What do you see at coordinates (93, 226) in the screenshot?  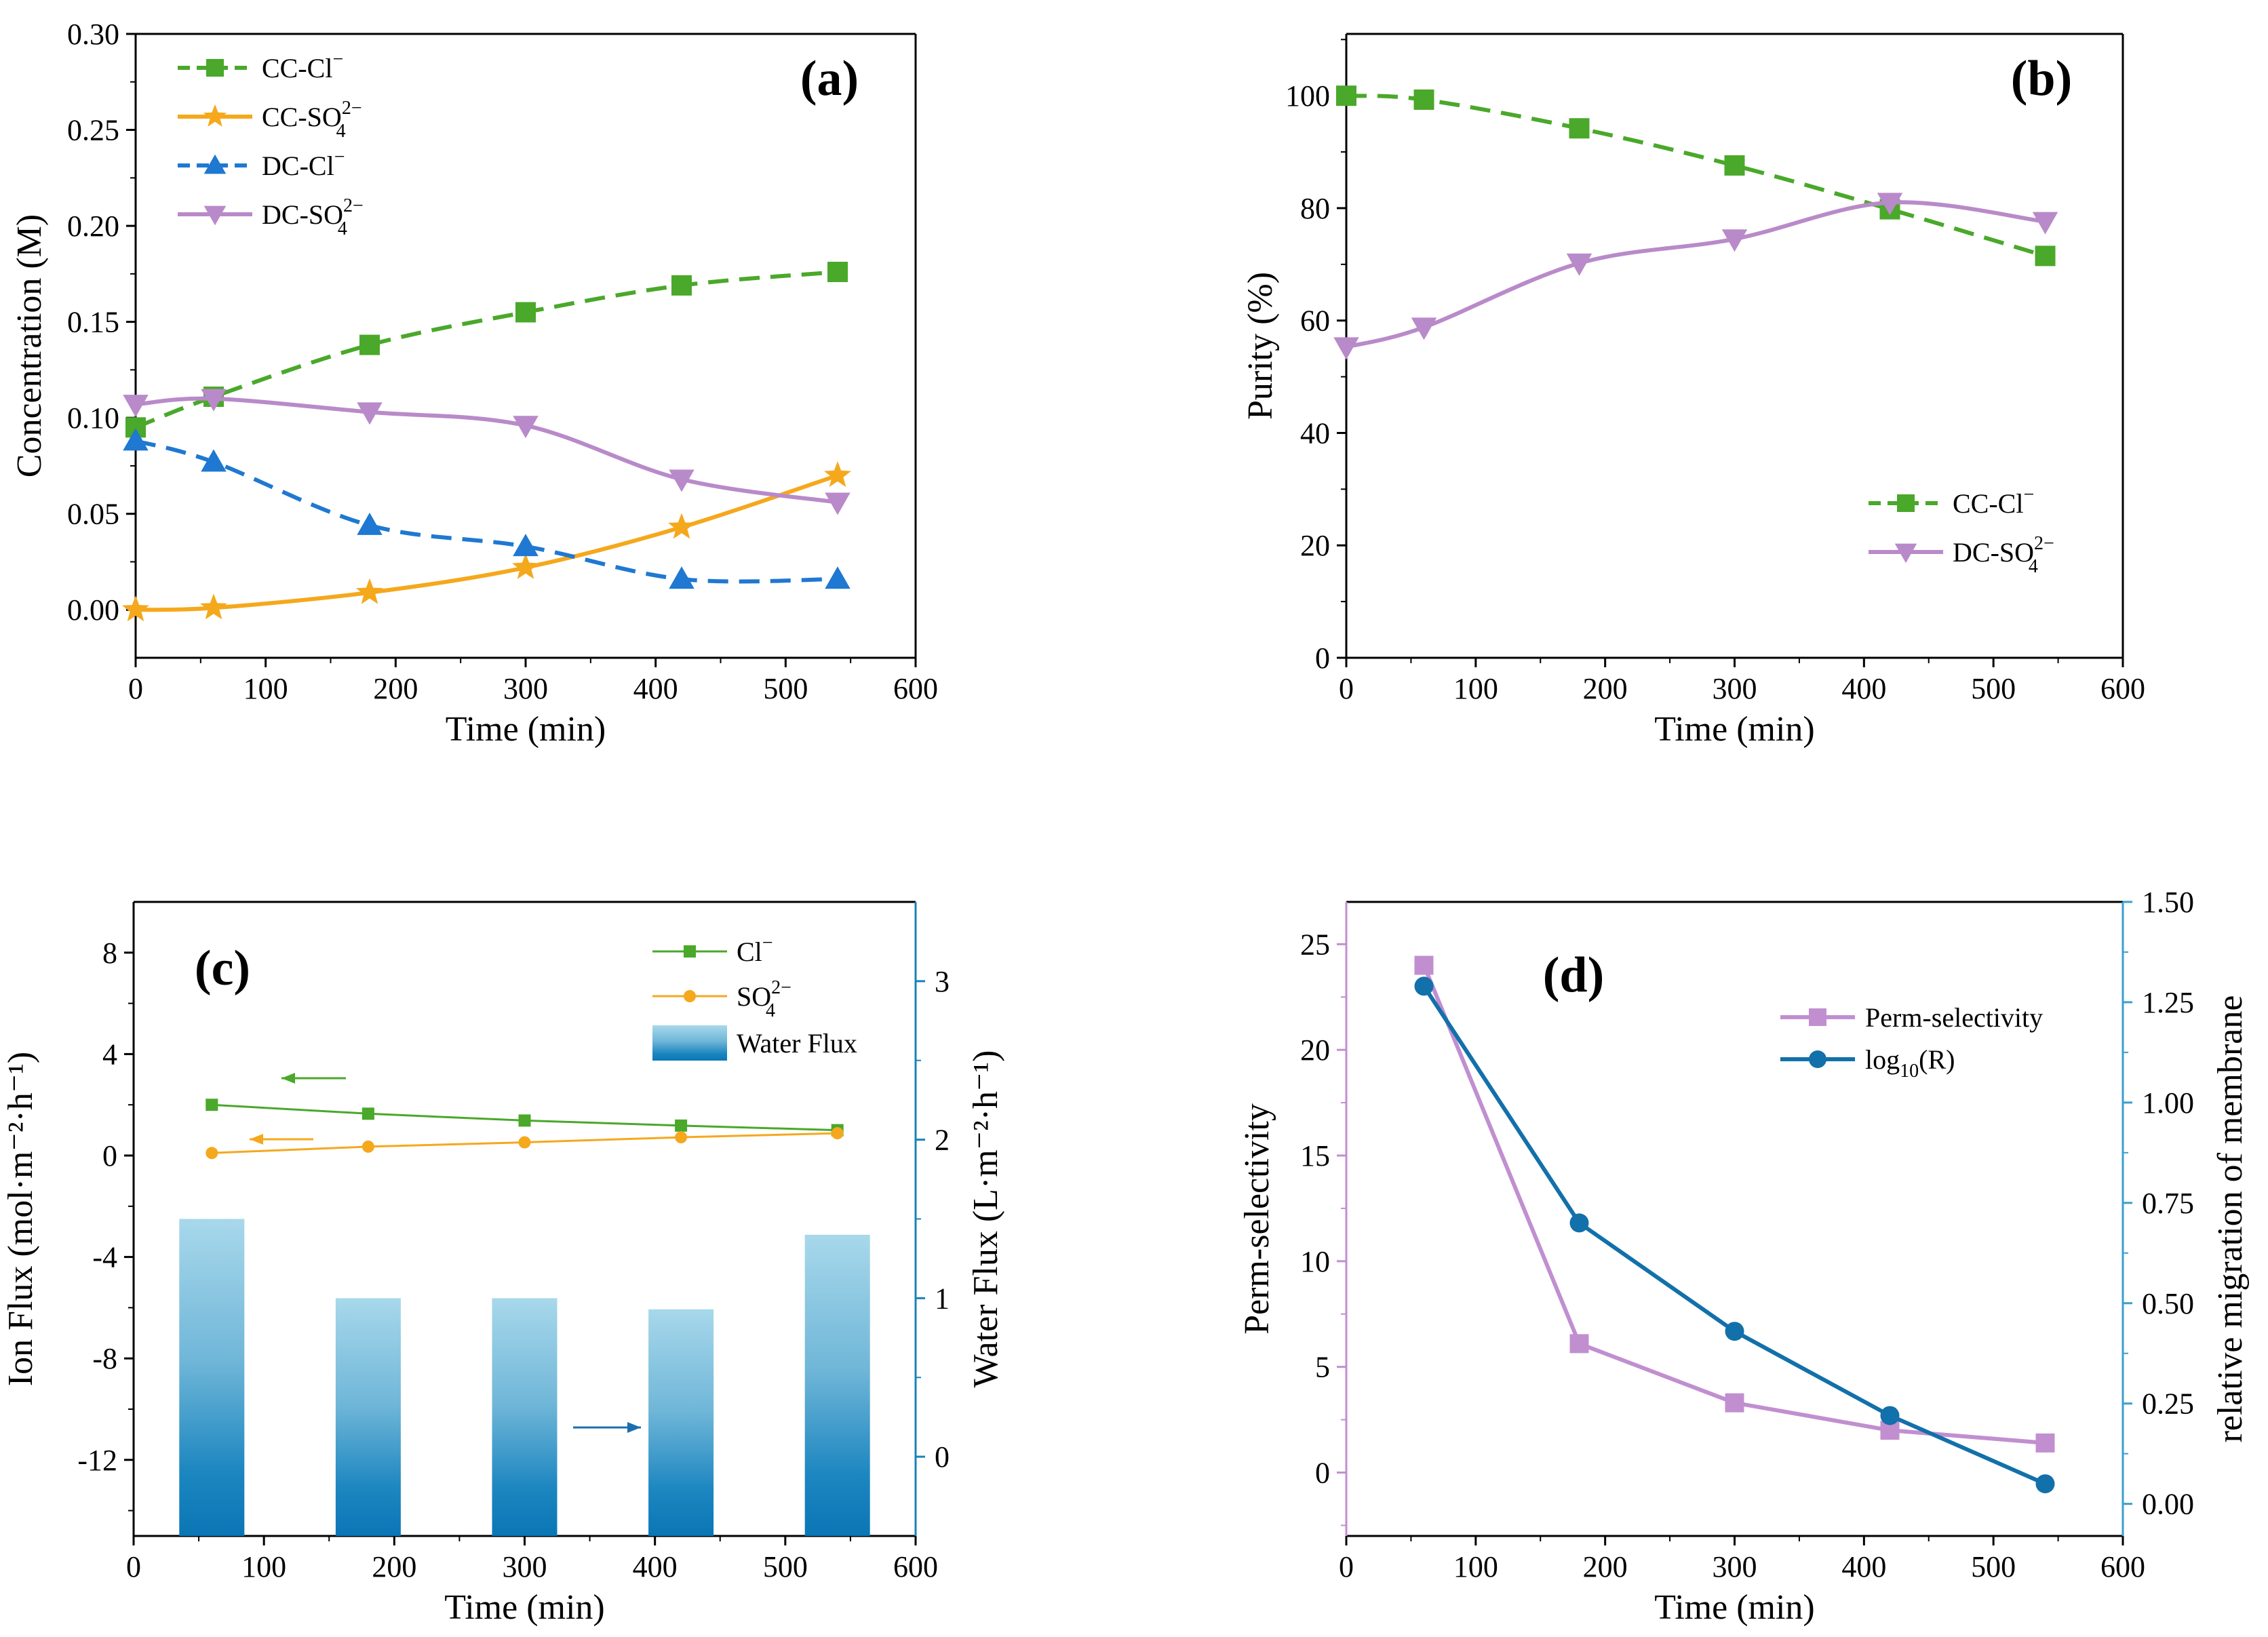 I see `y-tick-label: 0.20` at bounding box center [93, 226].